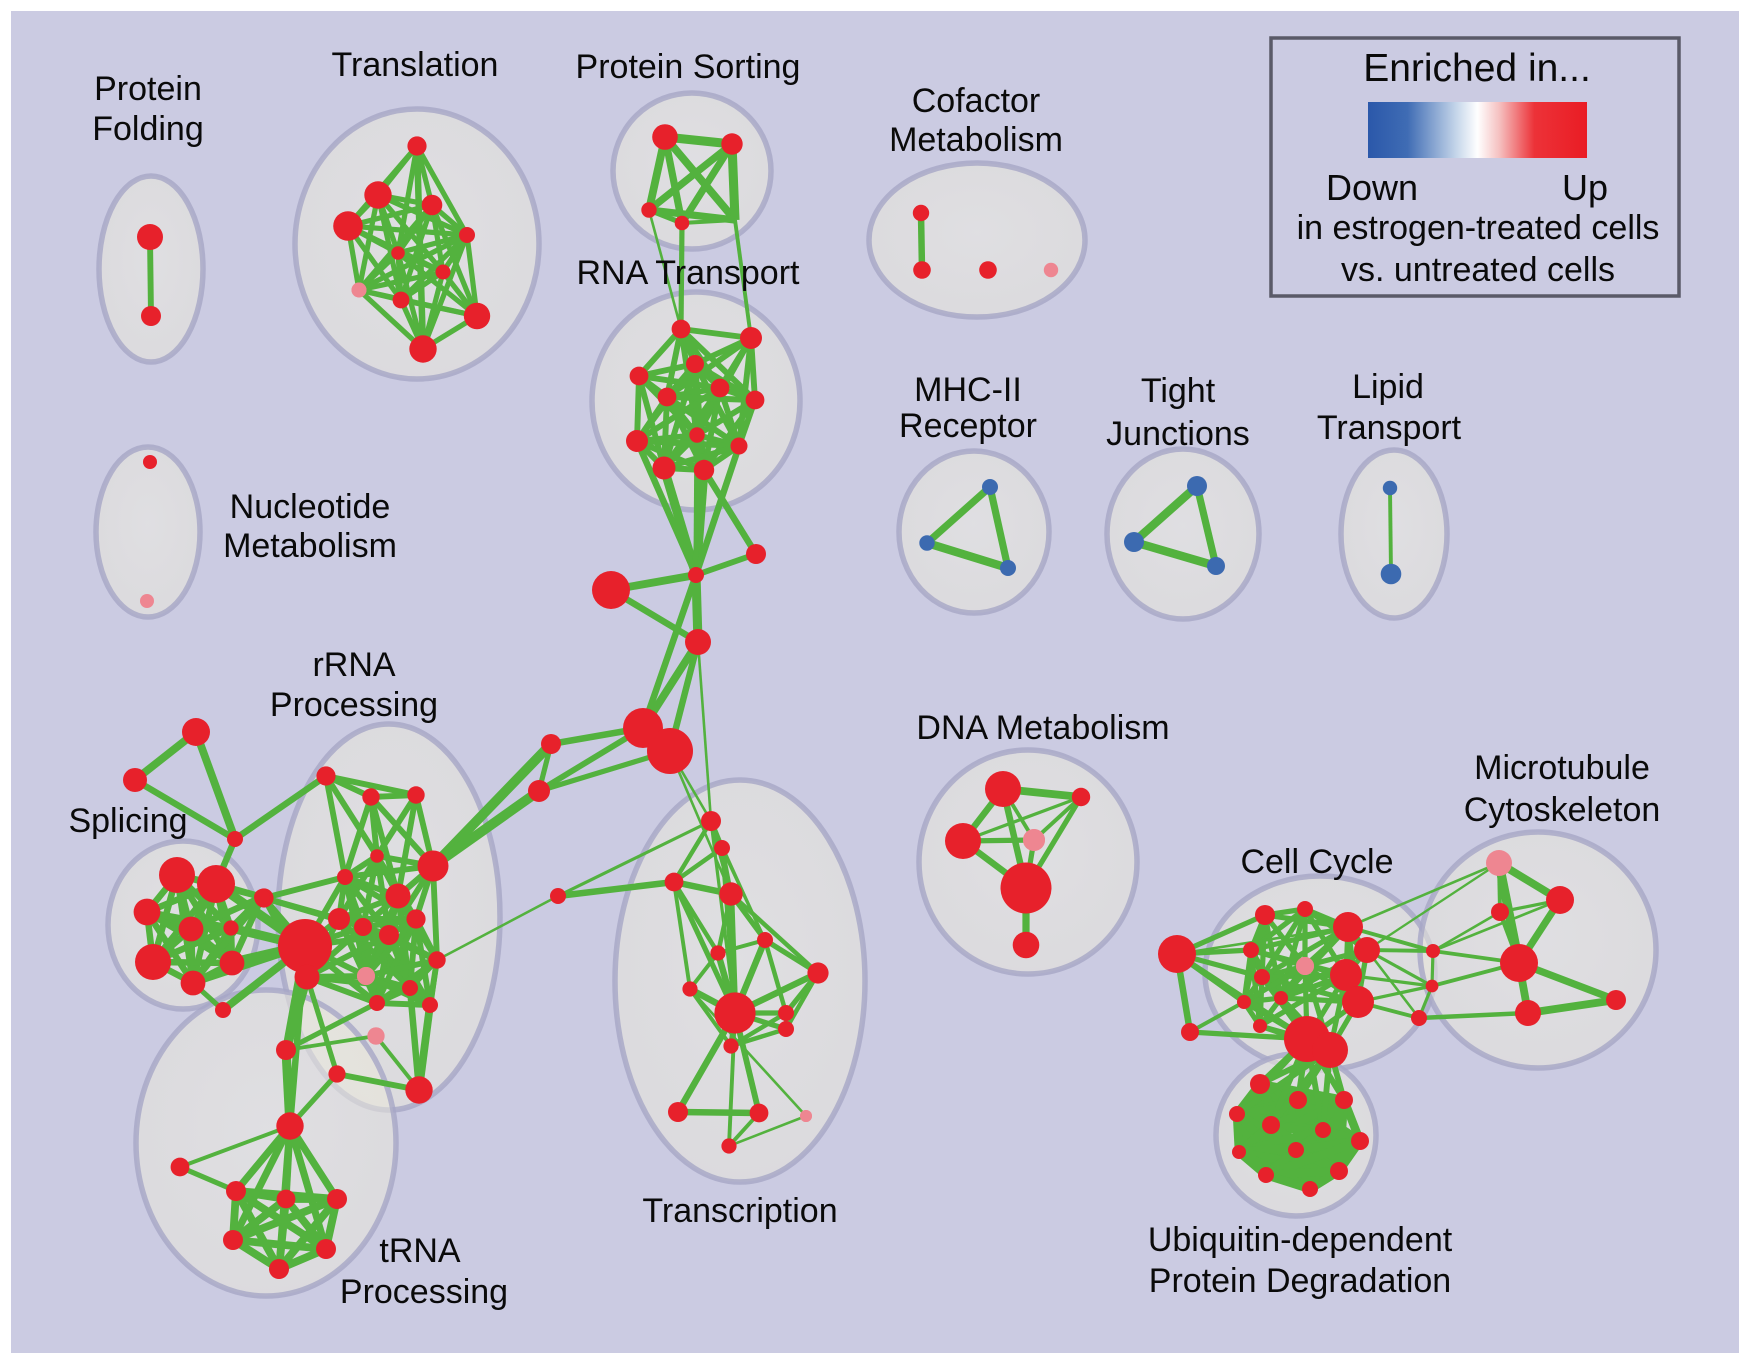  What do you see at coordinates (148, 89) in the screenshot?
I see `svg-text: Protein` at bounding box center [148, 89].